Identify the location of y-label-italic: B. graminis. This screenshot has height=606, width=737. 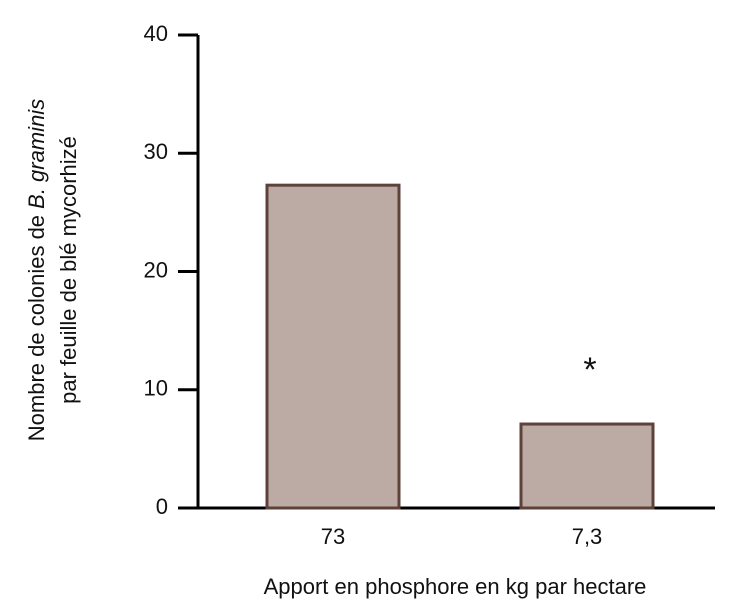
(36, 154).